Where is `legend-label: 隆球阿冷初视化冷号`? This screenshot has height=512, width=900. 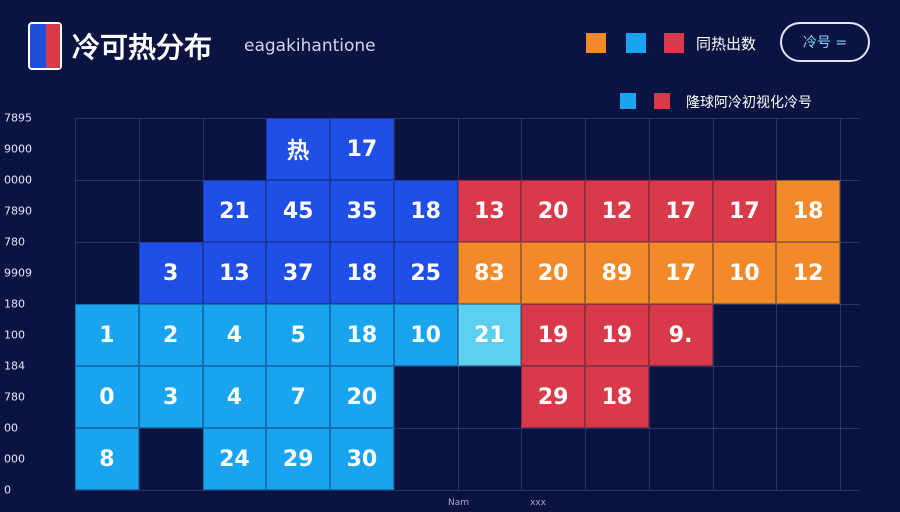
legend-label: 隆球阿冷初视化冷号 is located at coordinates (749, 103).